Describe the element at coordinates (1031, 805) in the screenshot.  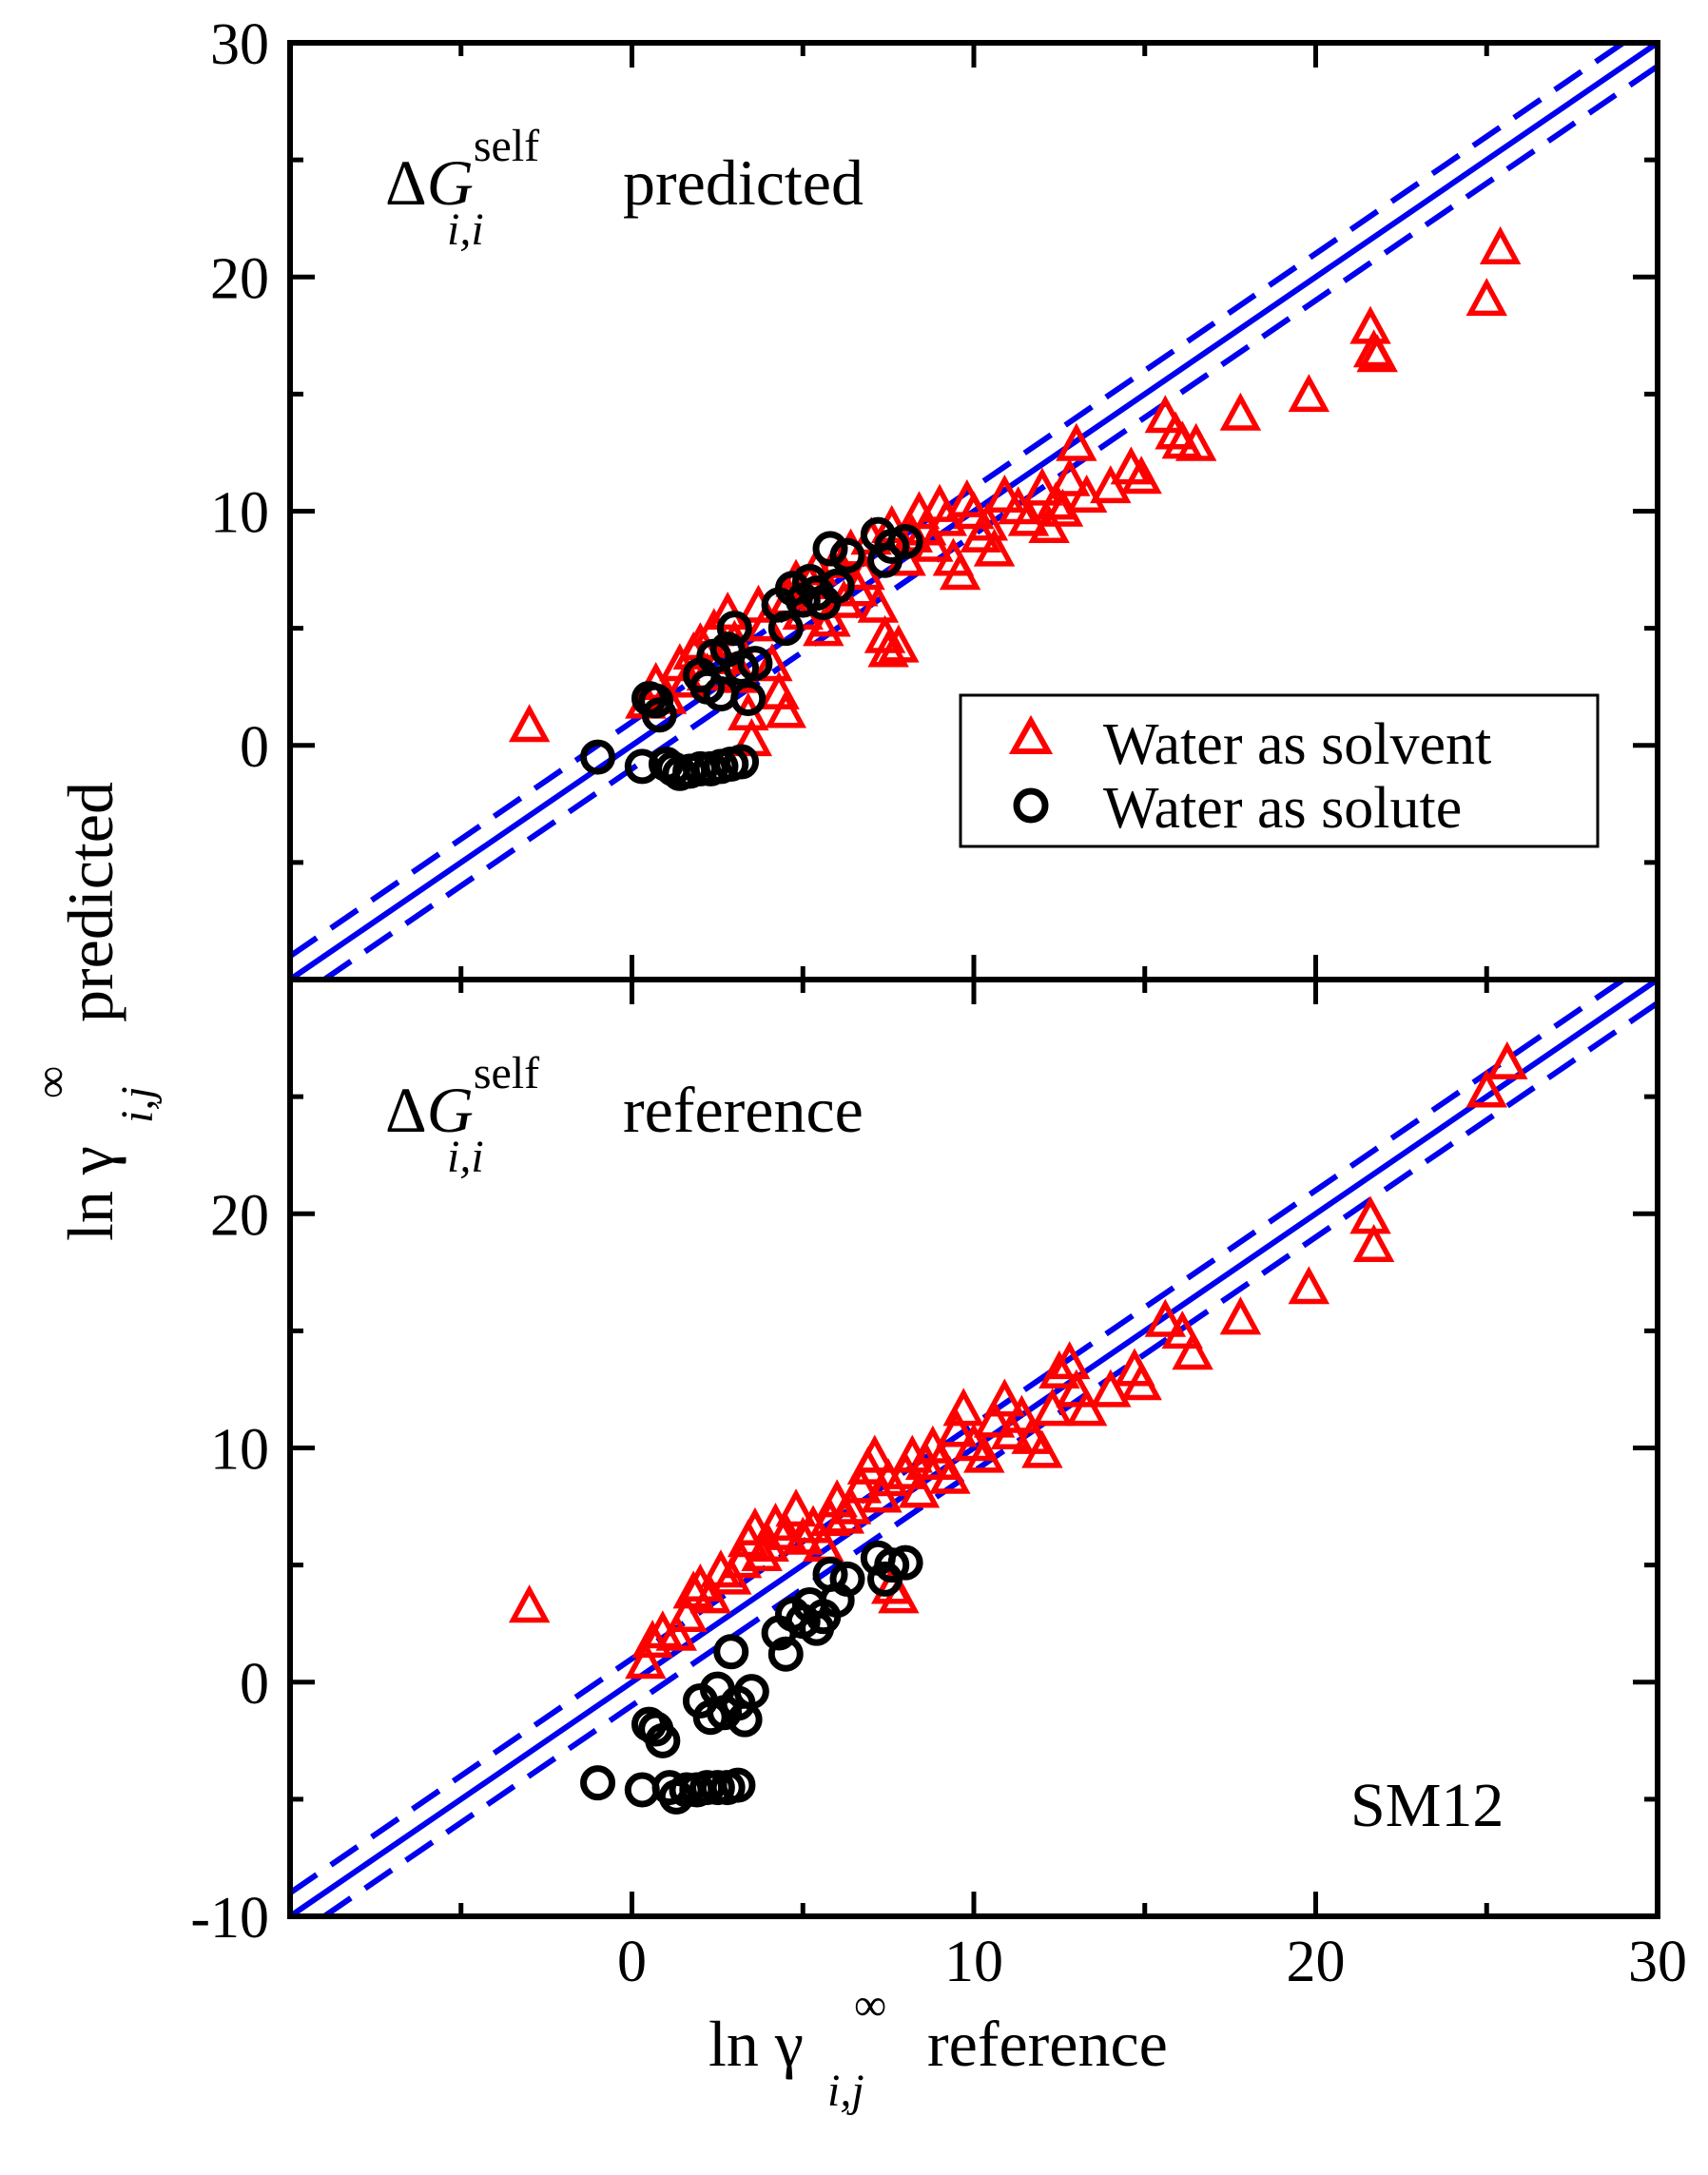
I see `legend-circle-marker` at that location.